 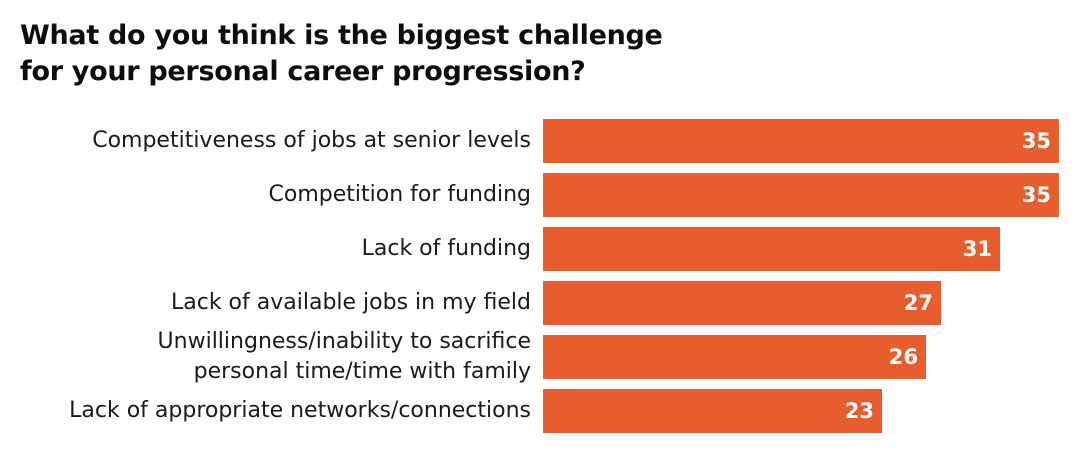 I want to click on category-label: Competition for funding, so click(x=400, y=195).